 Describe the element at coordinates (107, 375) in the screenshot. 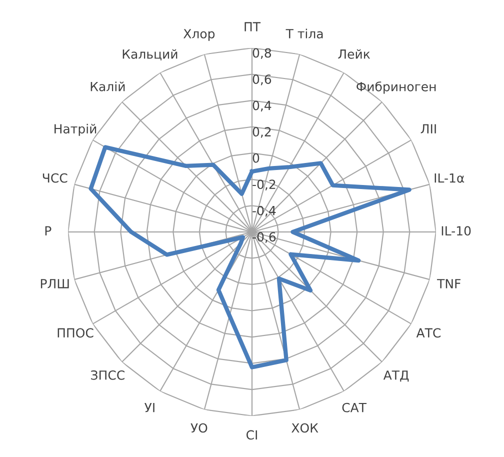

I see `spoke-label: ЗПСС` at that location.